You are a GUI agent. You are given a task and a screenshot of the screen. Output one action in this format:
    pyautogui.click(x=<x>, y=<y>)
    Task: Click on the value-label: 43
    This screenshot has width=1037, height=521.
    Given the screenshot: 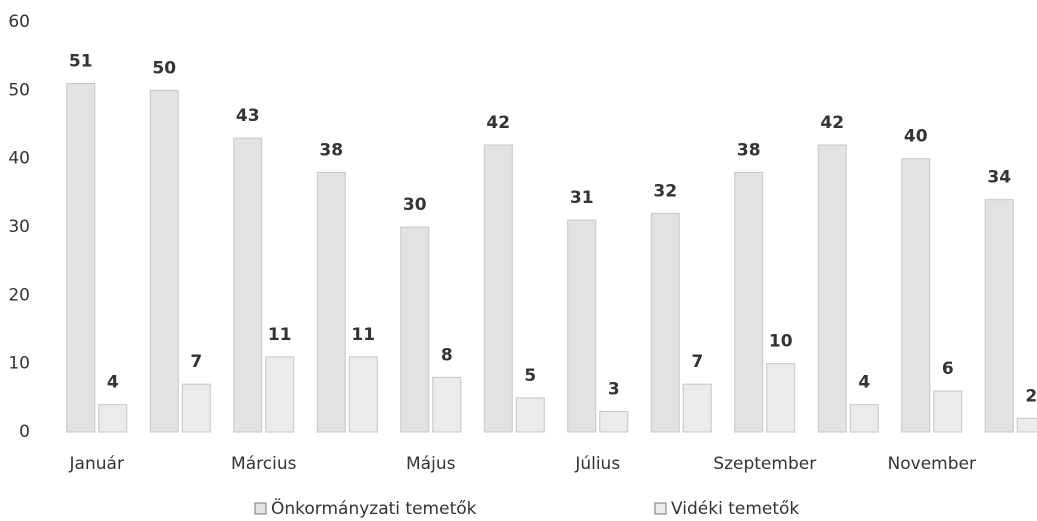 What is the action you would take?
    pyautogui.click(x=248, y=116)
    